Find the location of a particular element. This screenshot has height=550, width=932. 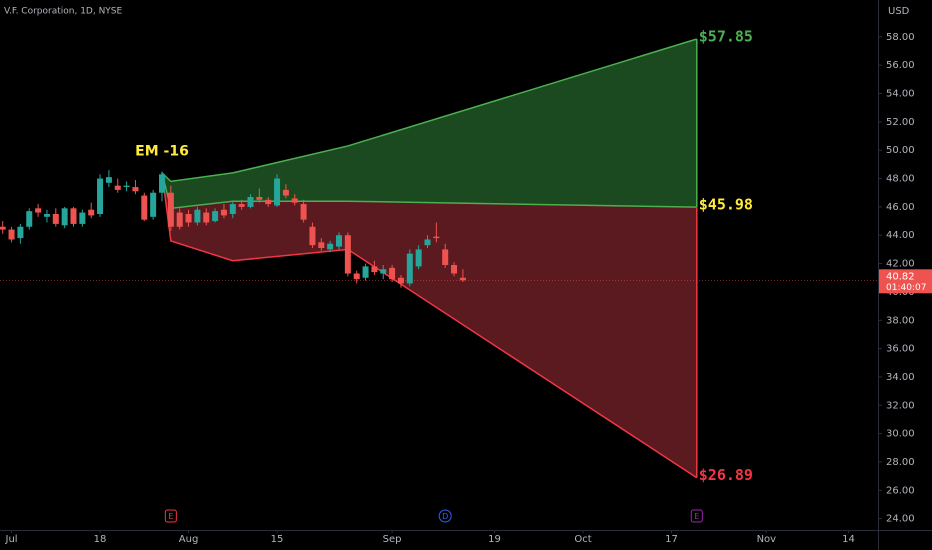

cone-label: $57.85 is located at coordinates (726, 36).